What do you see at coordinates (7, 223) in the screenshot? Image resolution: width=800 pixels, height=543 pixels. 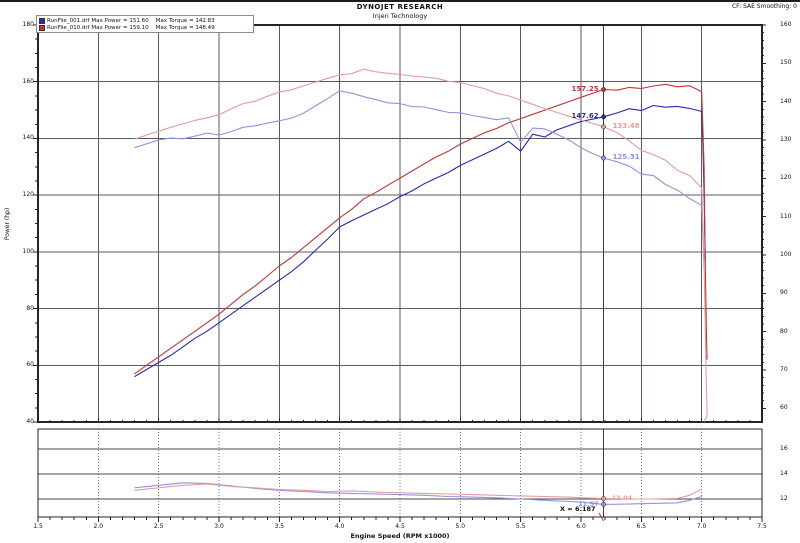 I see `power-axis-title: Power (hp)` at bounding box center [7, 223].